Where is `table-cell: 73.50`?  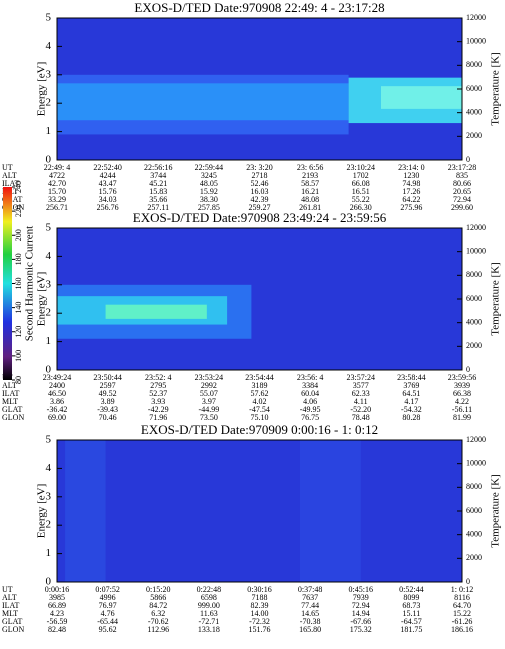
table-cell: 73.50 is located at coordinates (209, 417).